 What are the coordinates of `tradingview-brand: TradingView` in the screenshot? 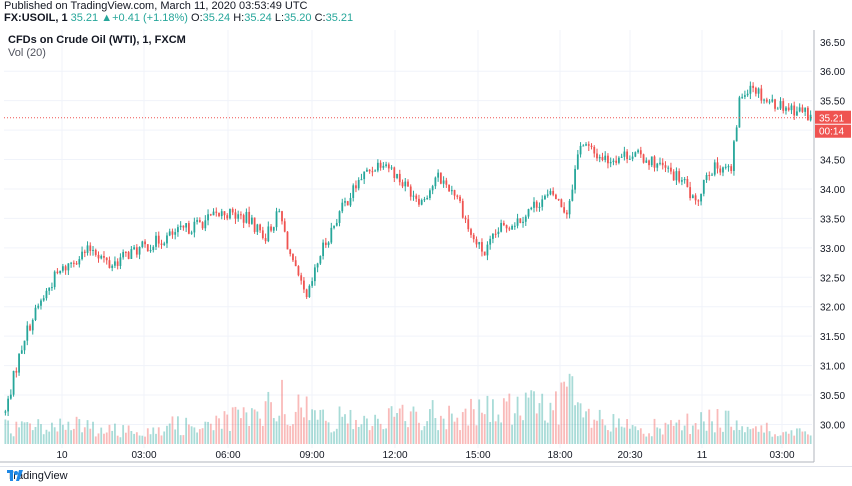 It's located at (37, 476).